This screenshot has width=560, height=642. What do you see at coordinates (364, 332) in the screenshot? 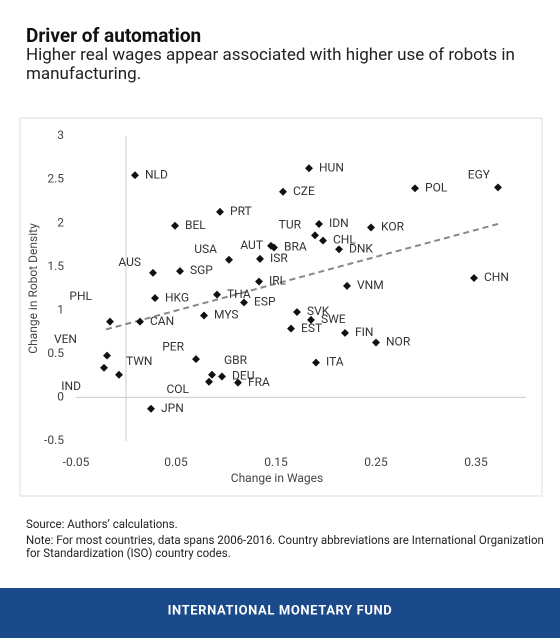
I see `point-label: FIN` at bounding box center [364, 332].